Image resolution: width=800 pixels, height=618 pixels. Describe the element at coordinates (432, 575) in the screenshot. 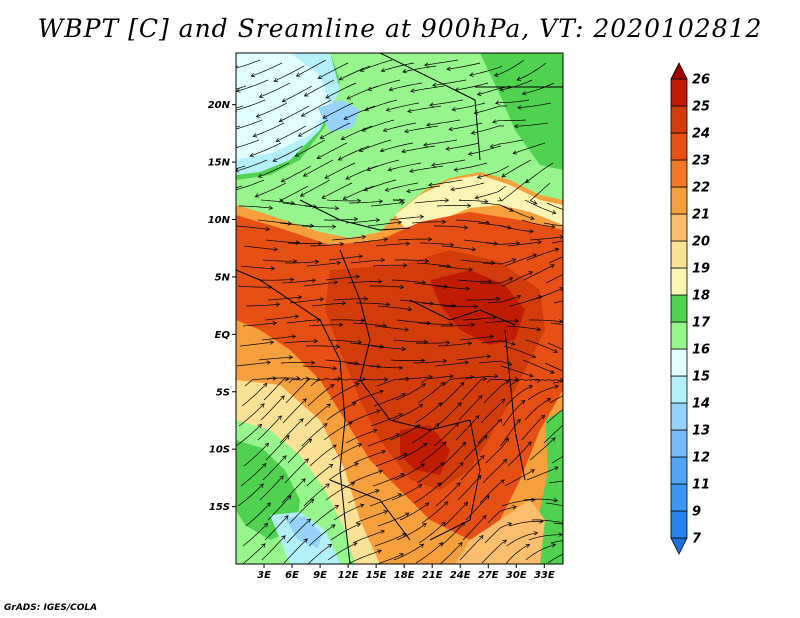

I see `lon-tick-label: 21E` at that location.